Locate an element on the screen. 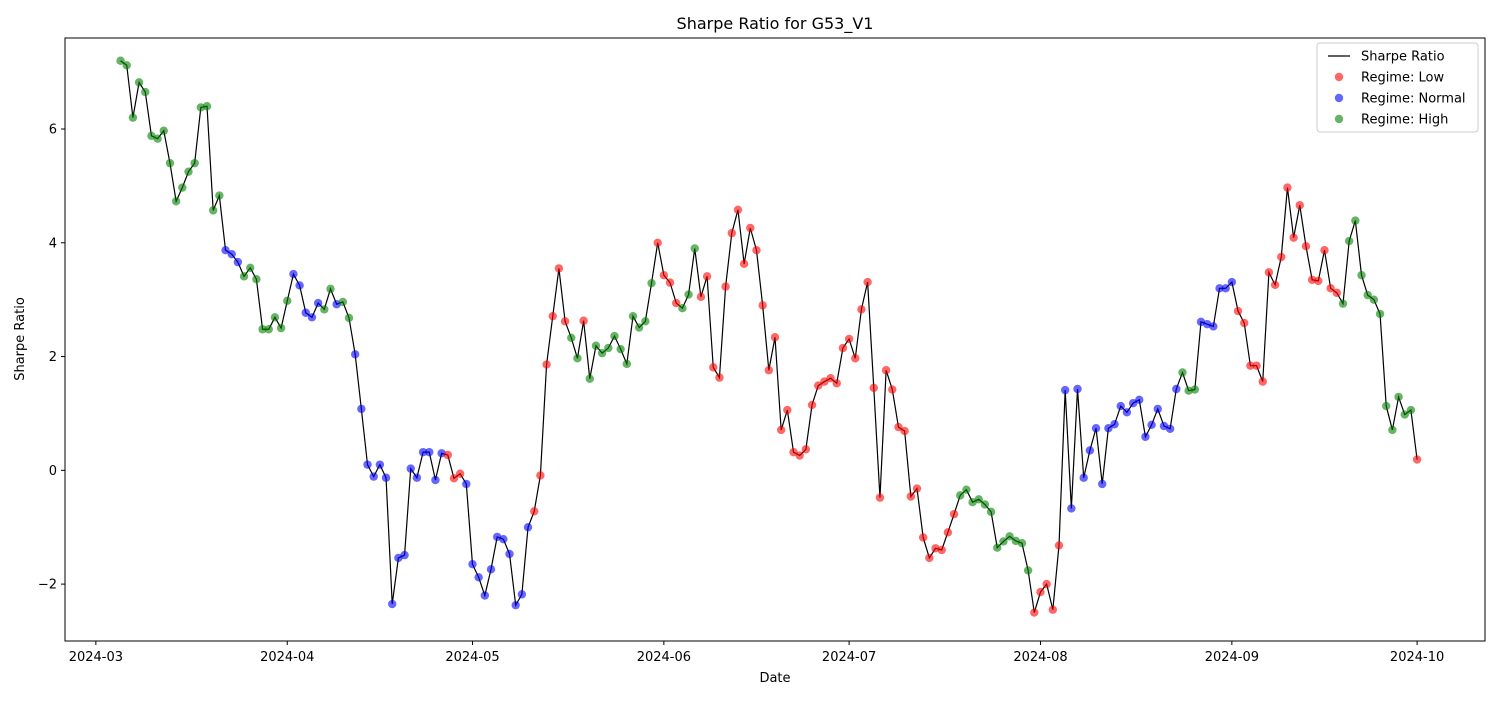 The width and height of the screenshot is (1500, 704). legend-box is located at coordinates (1397, 87).